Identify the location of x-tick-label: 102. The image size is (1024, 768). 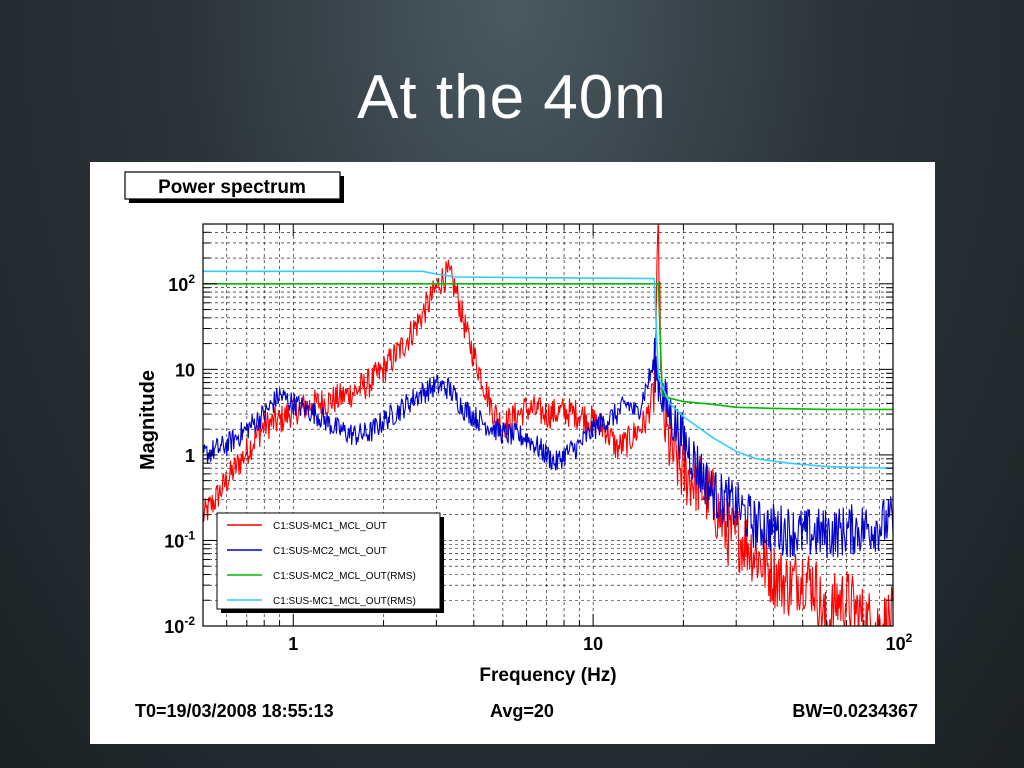
(899, 642).